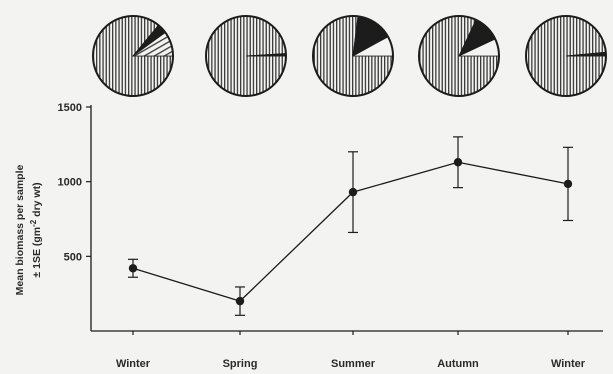 The height and width of the screenshot is (374, 613). Describe the element at coordinates (240, 364) in the screenshot. I see `x-tick-label: Spring` at that location.